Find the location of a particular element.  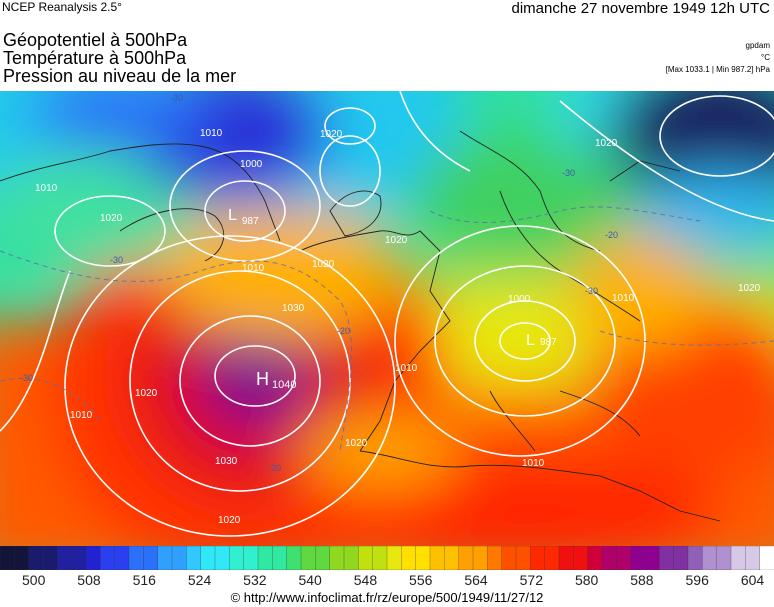

title-pressure: Pression au niveau de la mer is located at coordinates (120, 76).